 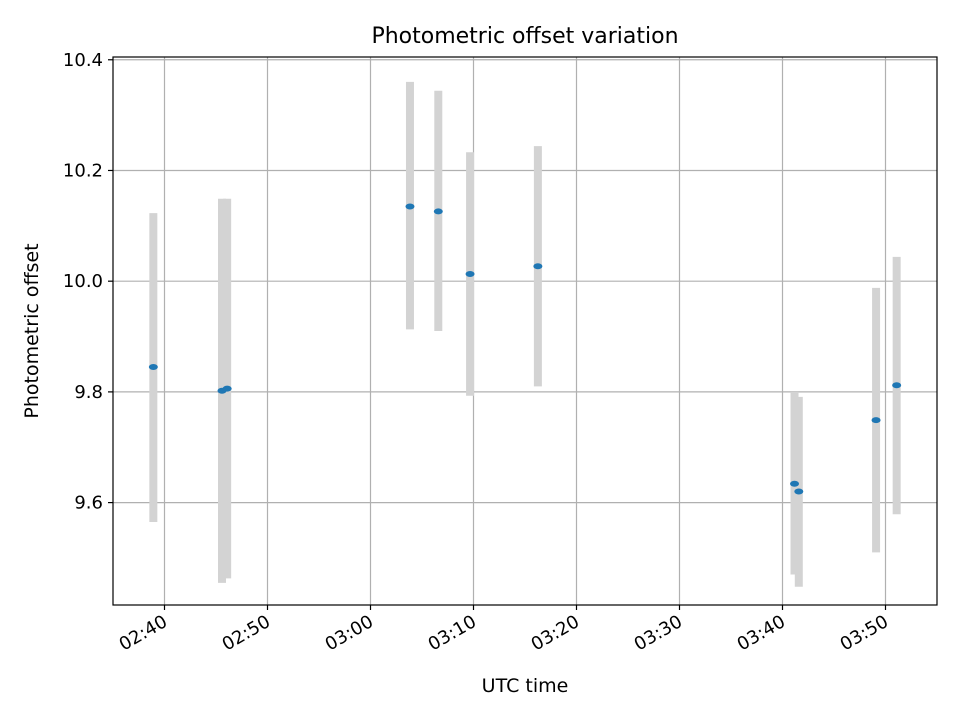 What do you see at coordinates (524, 36) in the screenshot?
I see `chart-title: Photometric offset variation` at bounding box center [524, 36].